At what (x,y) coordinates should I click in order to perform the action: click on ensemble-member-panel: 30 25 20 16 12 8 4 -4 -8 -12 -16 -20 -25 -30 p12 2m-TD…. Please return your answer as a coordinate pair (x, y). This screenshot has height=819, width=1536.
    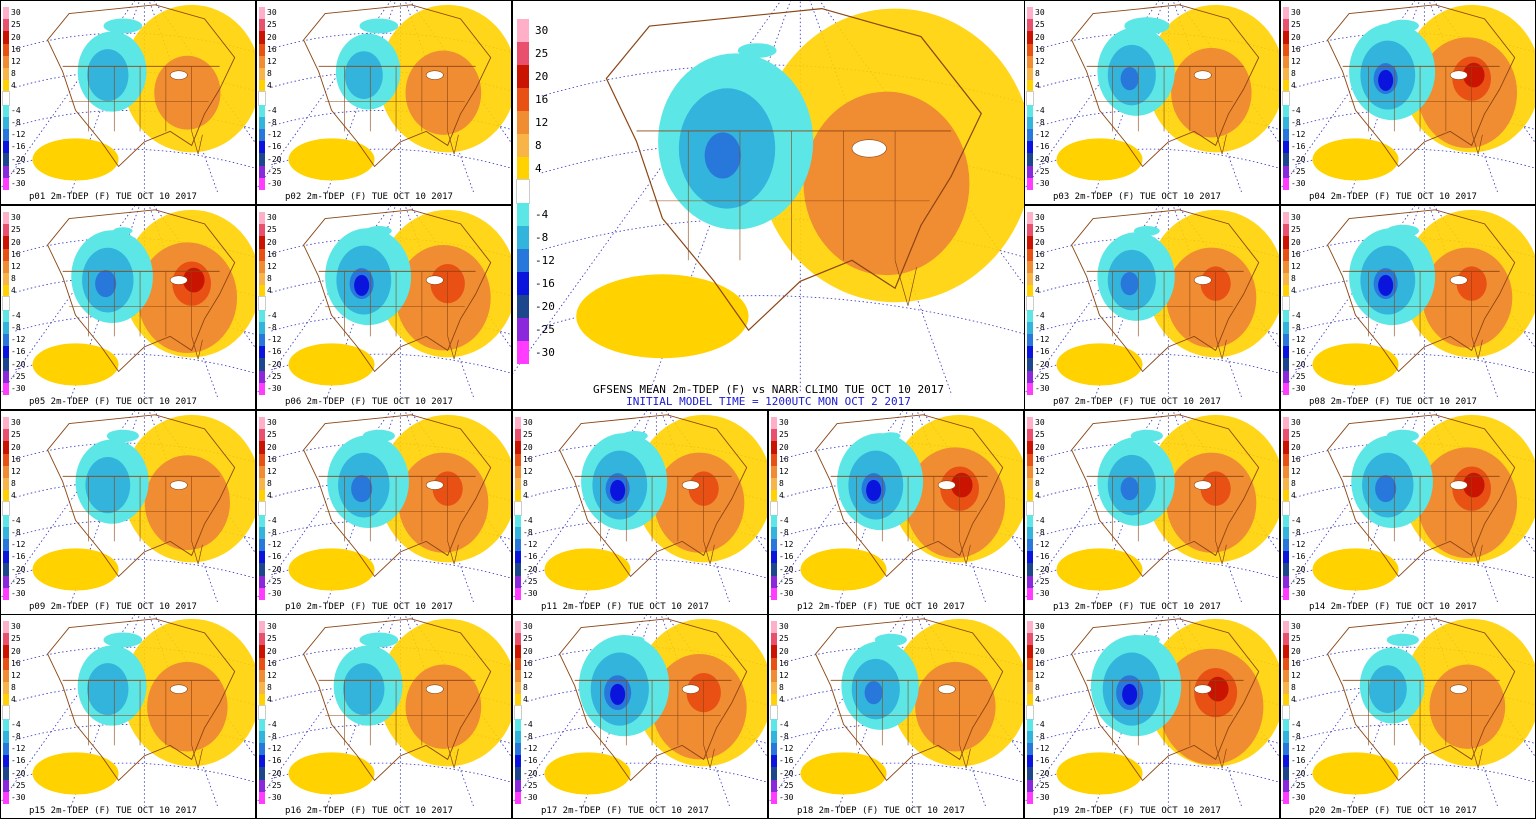
    Looking at the image, I should click on (896, 512).